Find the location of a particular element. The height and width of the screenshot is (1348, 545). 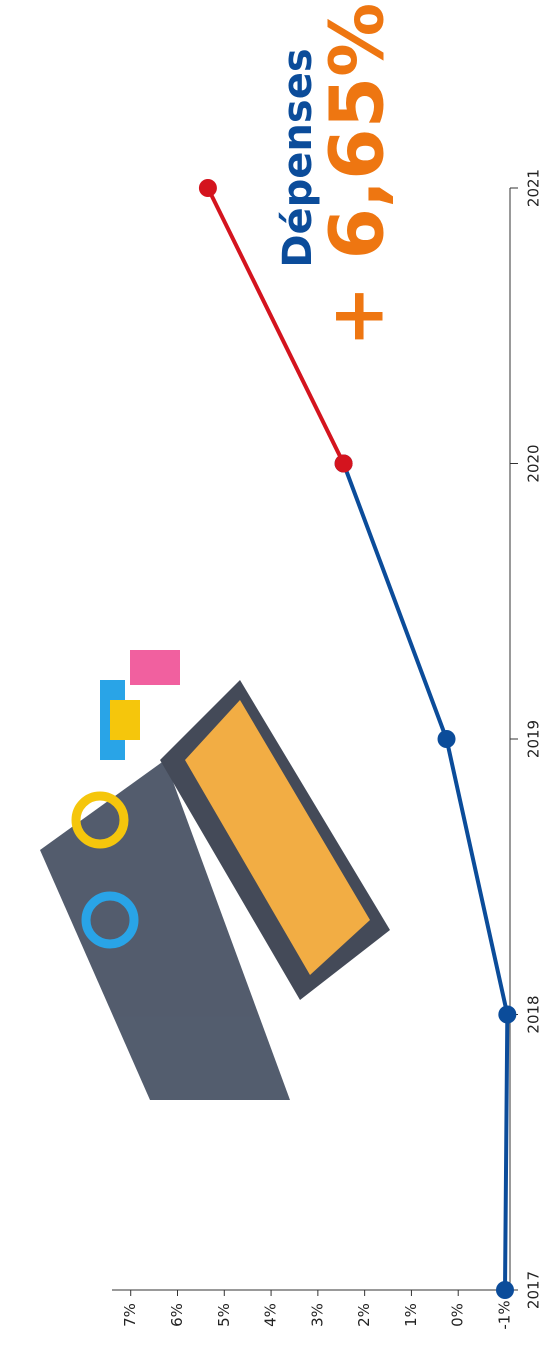

annotation: + 6,65% is located at coordinates (358, 175).